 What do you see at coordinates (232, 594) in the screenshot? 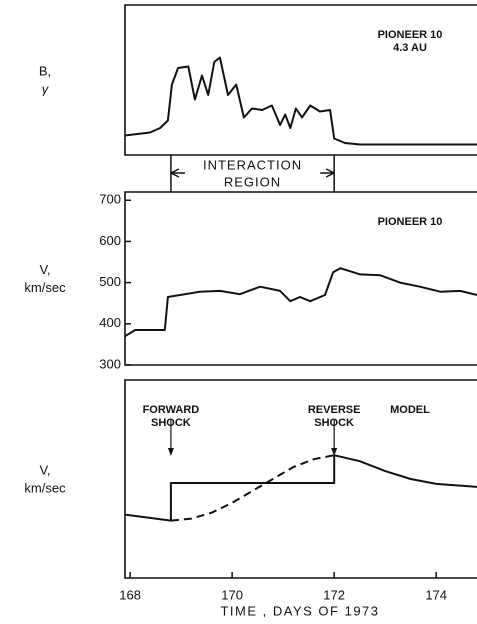
I see `x-tick-label: 170` at bounding box center [232, 594].